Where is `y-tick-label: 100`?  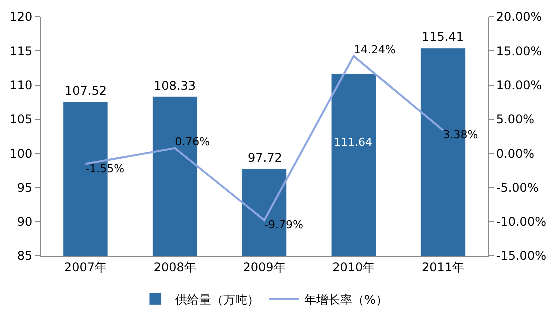
y-tick-label: 100 is located at coordinates (21, 153).